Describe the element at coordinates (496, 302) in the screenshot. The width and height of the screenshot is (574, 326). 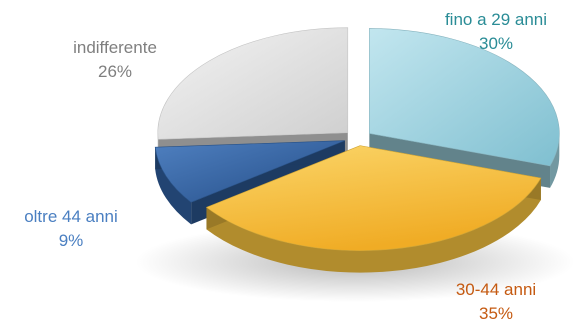
I see `label-30-44-anni: 30-44 anni 35%` at that location.